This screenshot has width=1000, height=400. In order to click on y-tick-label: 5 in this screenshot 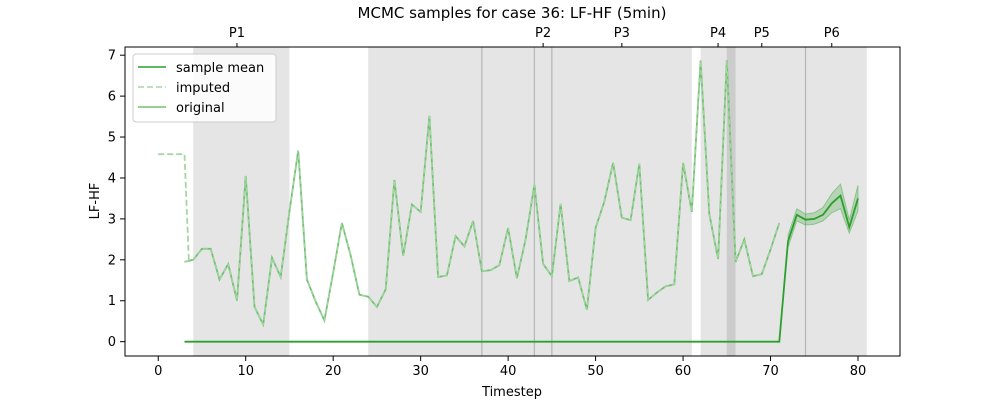, I will do `click(112, 138)`.